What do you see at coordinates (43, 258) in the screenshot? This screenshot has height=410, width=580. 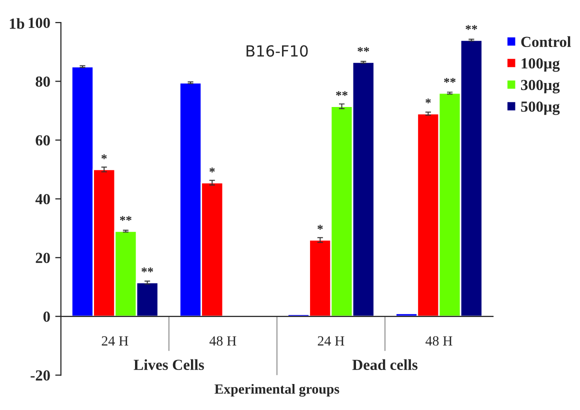 I see `y-tick-label: 20` at bounding box center [43, 258].